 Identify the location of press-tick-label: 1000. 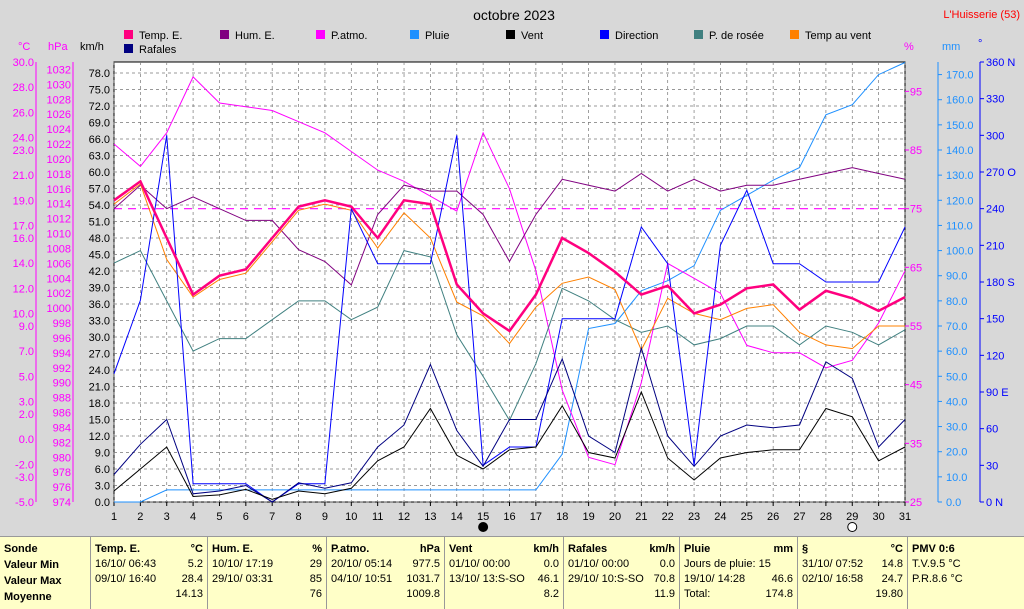
(59, 309).